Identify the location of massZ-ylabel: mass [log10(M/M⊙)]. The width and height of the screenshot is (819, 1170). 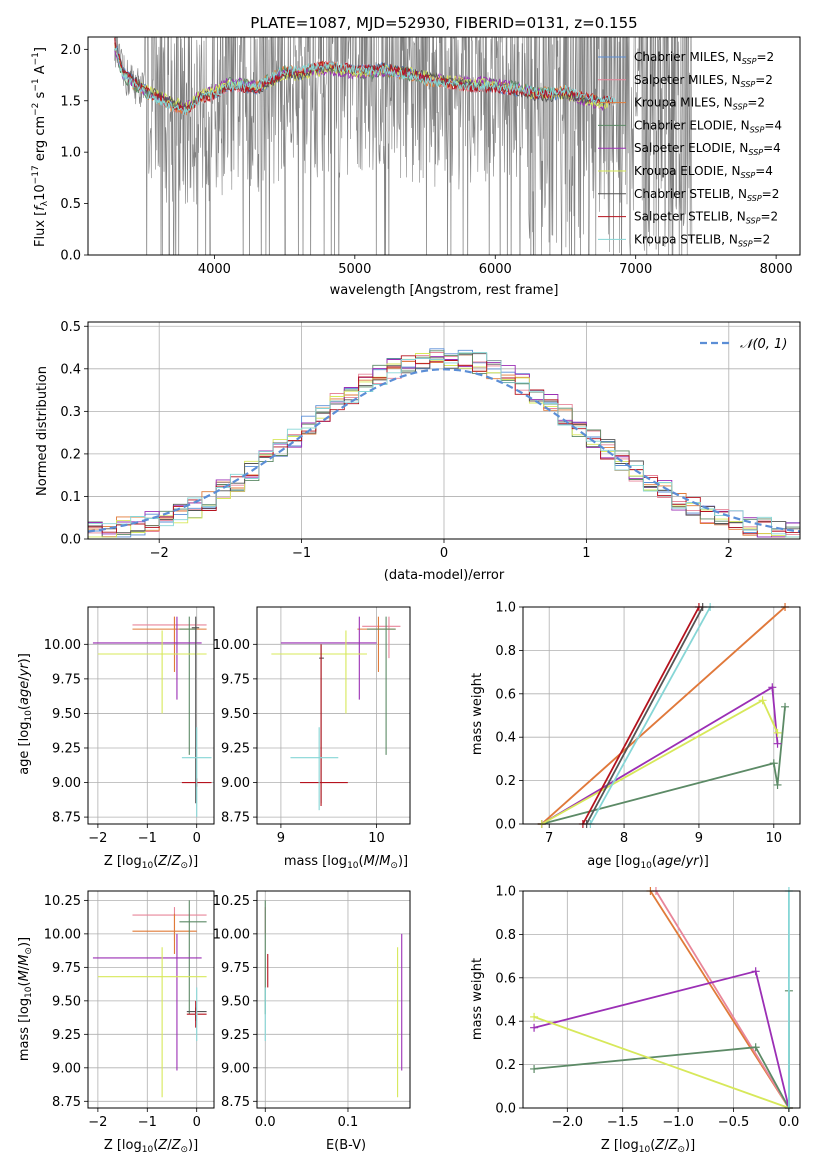
(25, 999).